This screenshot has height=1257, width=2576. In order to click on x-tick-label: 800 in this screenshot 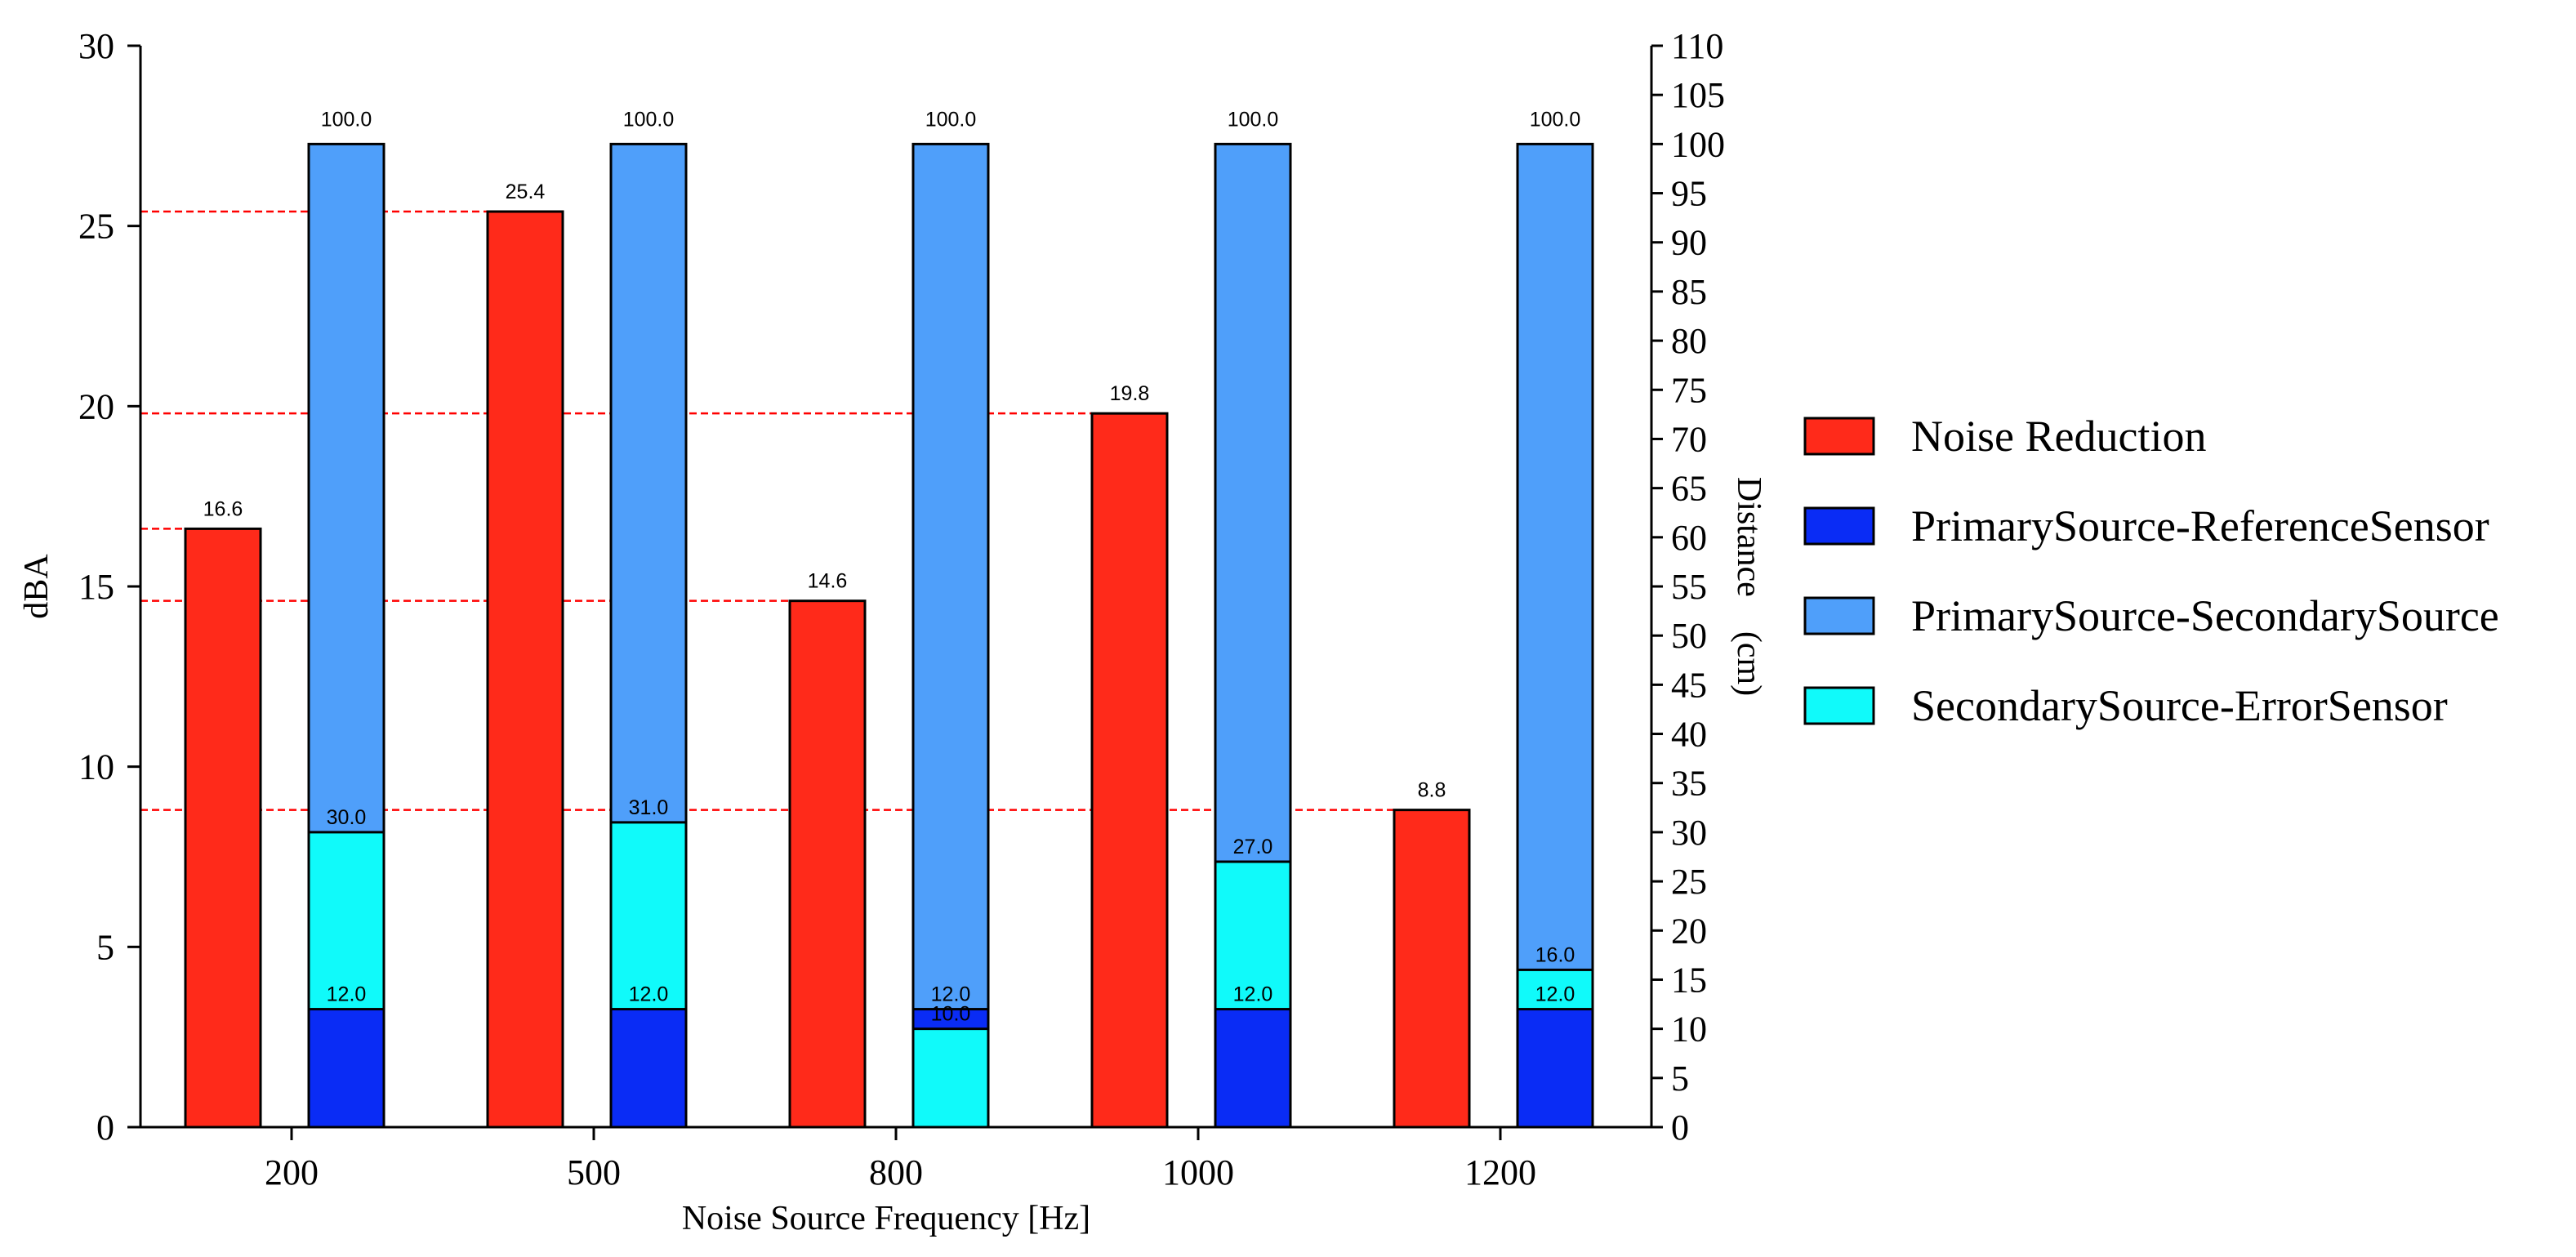, I will do `click(896, 1172)`.